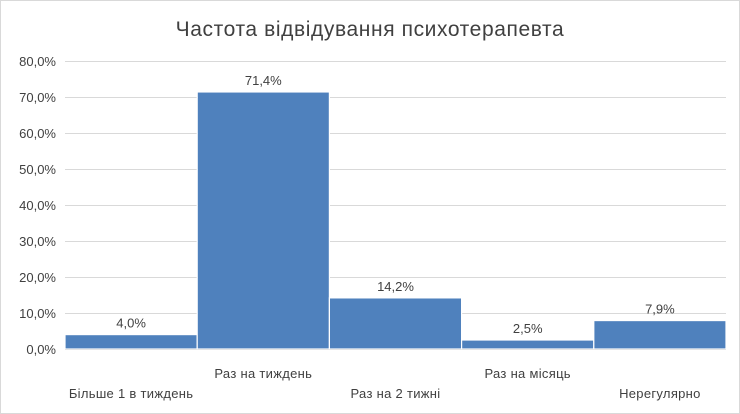 This screenshot has width=740, height=414. What do you see at coordinates (131, 393) in the screenshot?
I see `x-tick-label: Більше 1 в тиждень` at bounding box center [131, 393].